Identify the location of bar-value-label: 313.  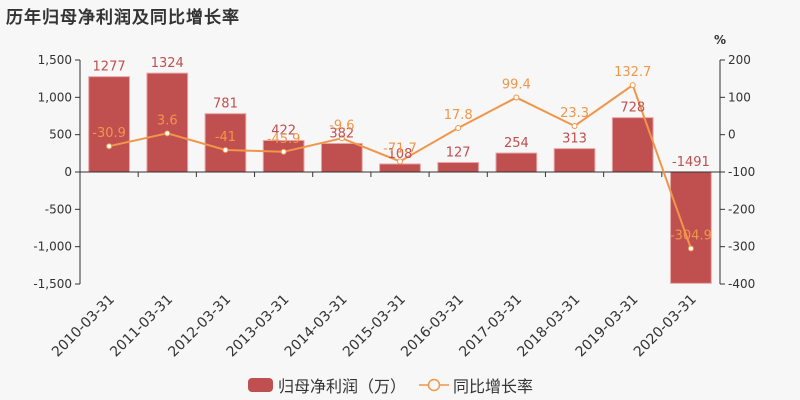
(574, 139).